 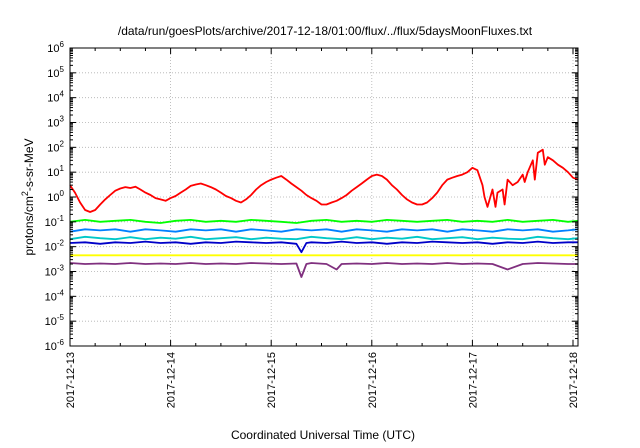 I want to click on y-tick-exponent: -3, so click(x=61, y=268).